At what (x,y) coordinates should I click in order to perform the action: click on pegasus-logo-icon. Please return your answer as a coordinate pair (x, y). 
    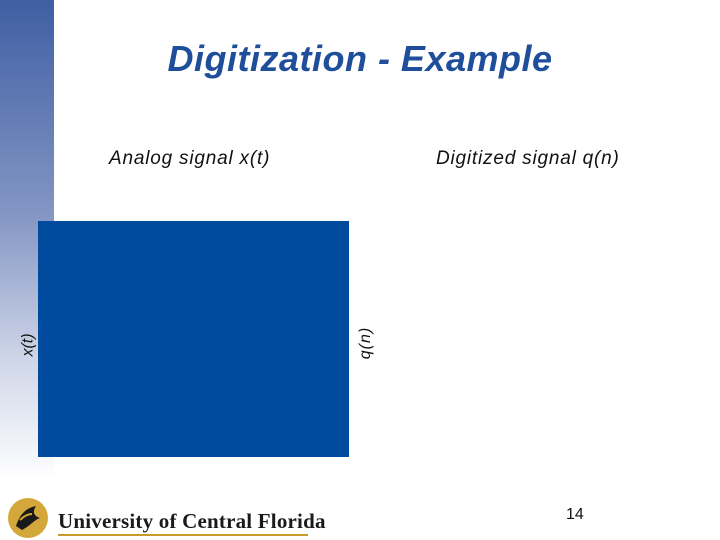
    Looking at the image, I should click on (28, 518).